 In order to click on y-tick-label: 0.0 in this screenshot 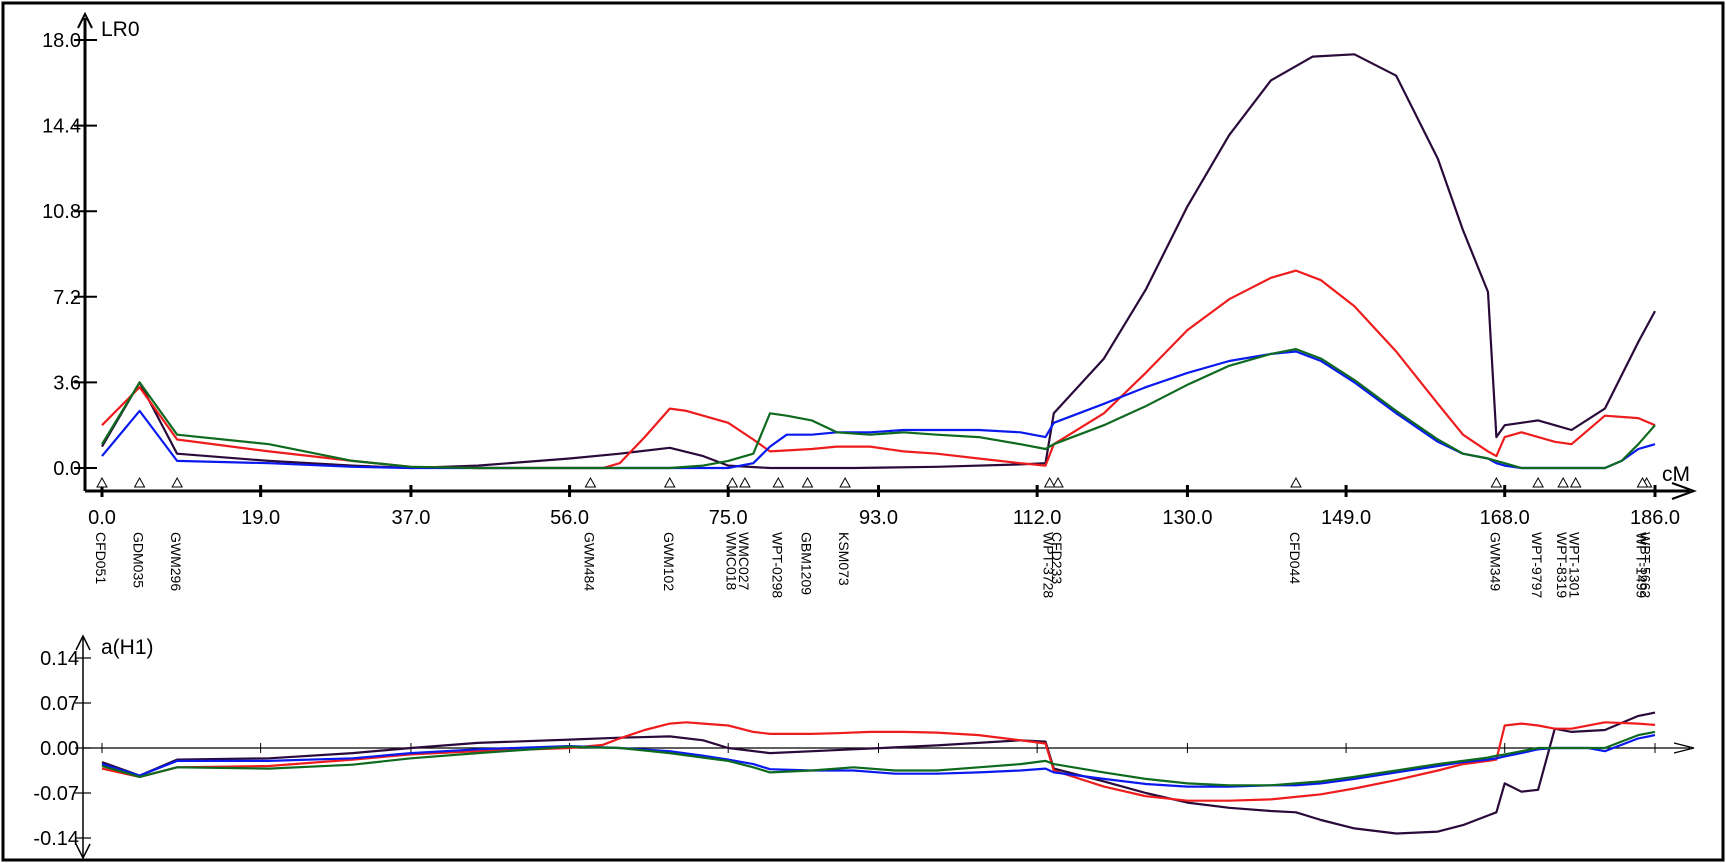, I will do `click(67, 469)`.